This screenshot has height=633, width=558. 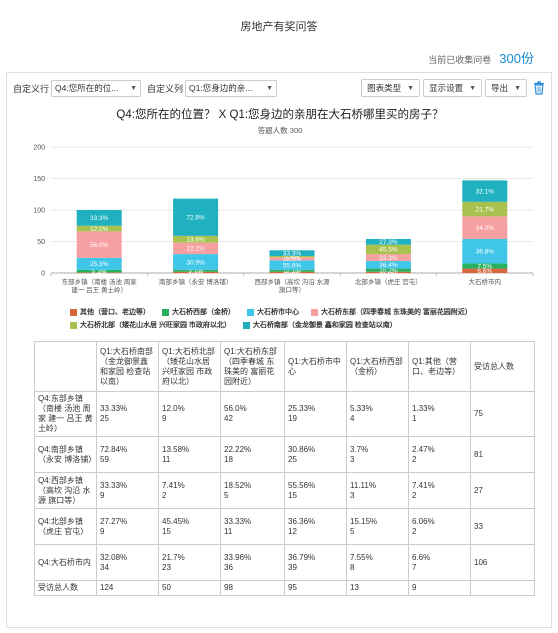 What do you see at coordinates (502, 454) in the screenshot?
I see `row-total: 81` at bounding box center [502, 454].